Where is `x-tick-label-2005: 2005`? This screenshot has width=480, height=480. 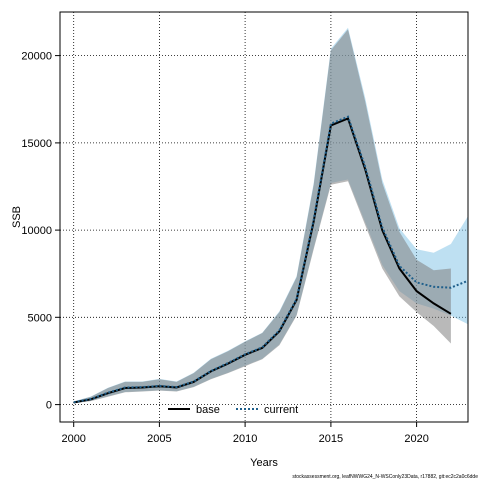 x-tick-label-2005: 2005 is located at coordinates (159, 439).